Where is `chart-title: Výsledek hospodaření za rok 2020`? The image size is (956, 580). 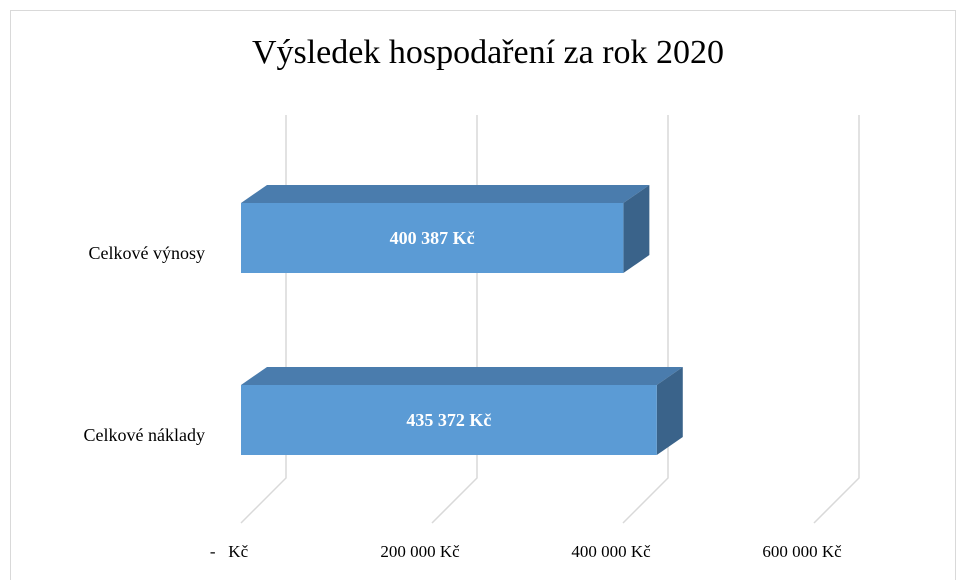 chart-title: Výsledek hospodaření za rok 2020 is located at coordinates (488, 52).